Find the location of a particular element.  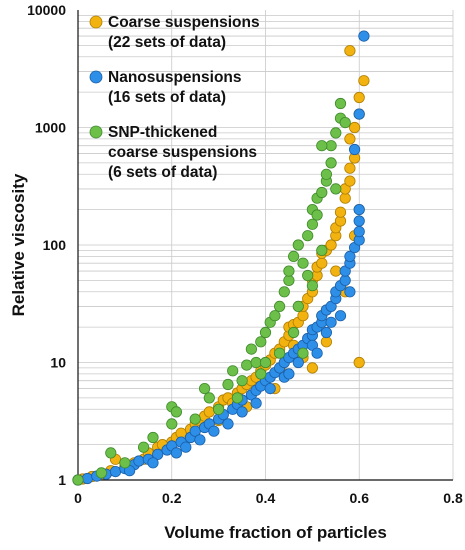

x-tick-label: 0.8 is located at coordinates (453, 498).